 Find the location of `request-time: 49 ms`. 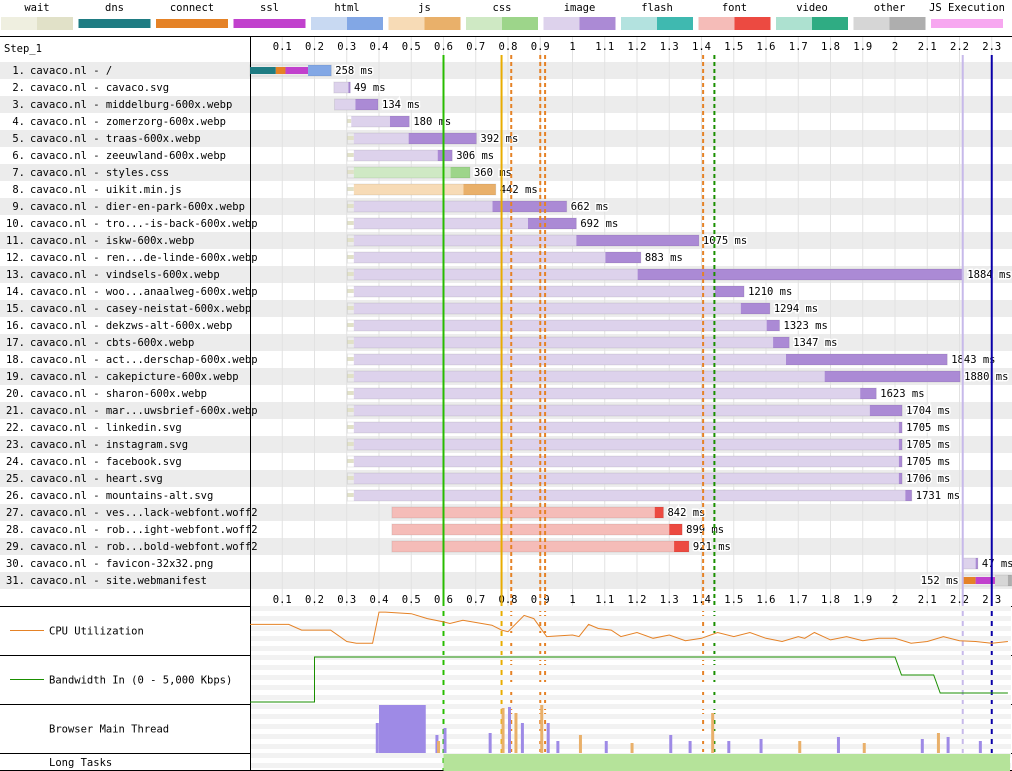

request-time: 49 ms is located at coordinates (370, 88).